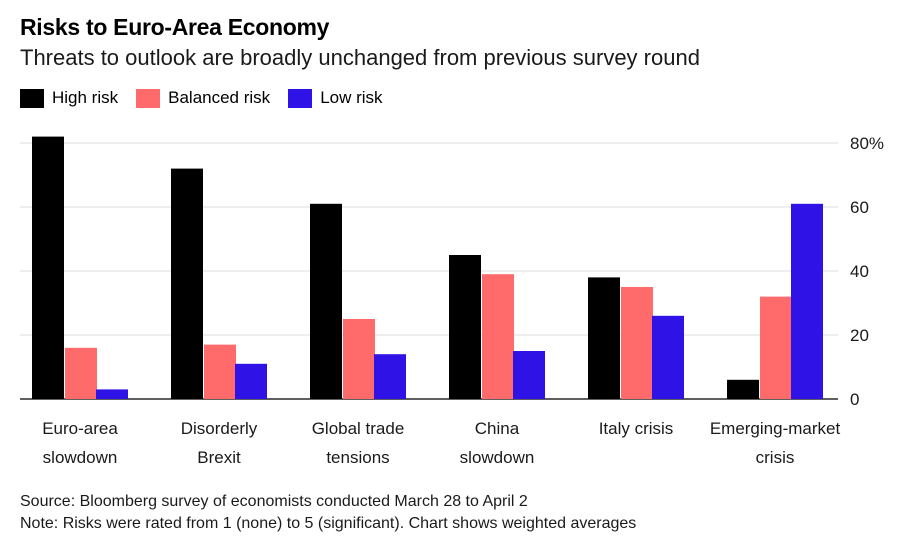 The image size is (900, 557). Describe the element at coordinates (48, 267) in the screenshot. I see `bar-high-risk-euro-area-slowdown` at that location.